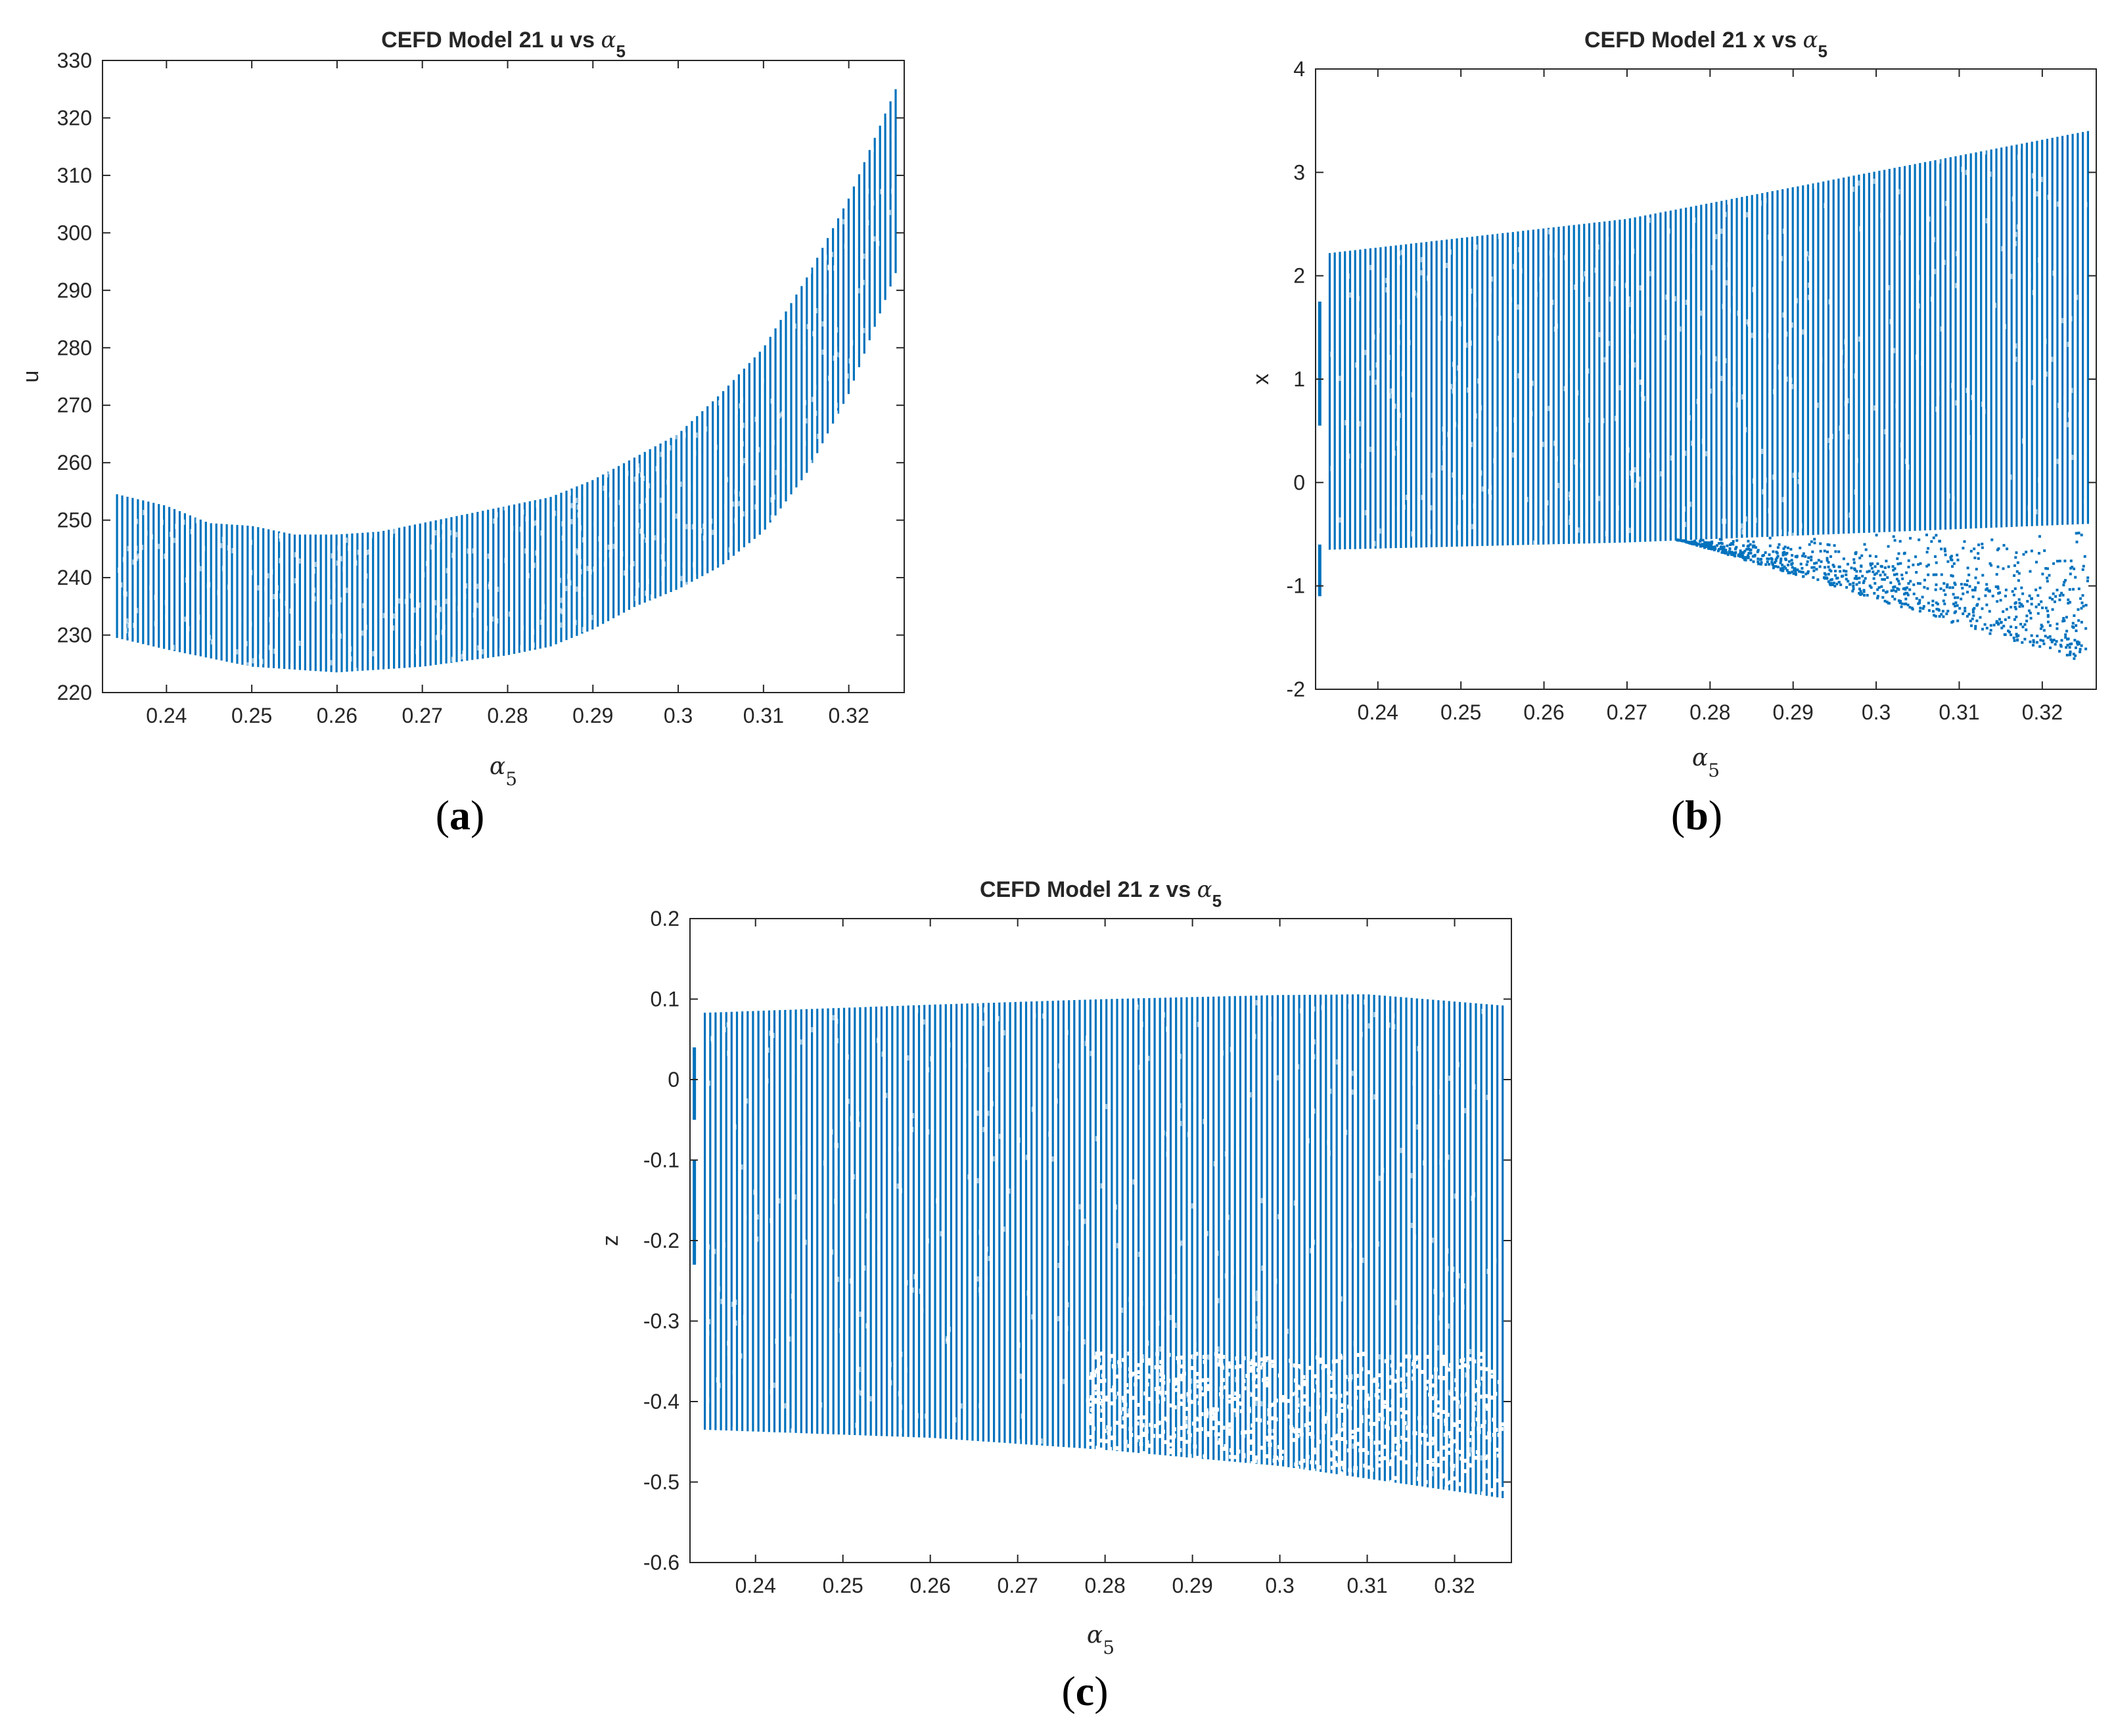 This screenshot has width=2114, height=1736. What do you see at coordinates (661, 1401) in the screenshot?
I see `y-tick-label: -0.4` at bounding box center [661, 1401].